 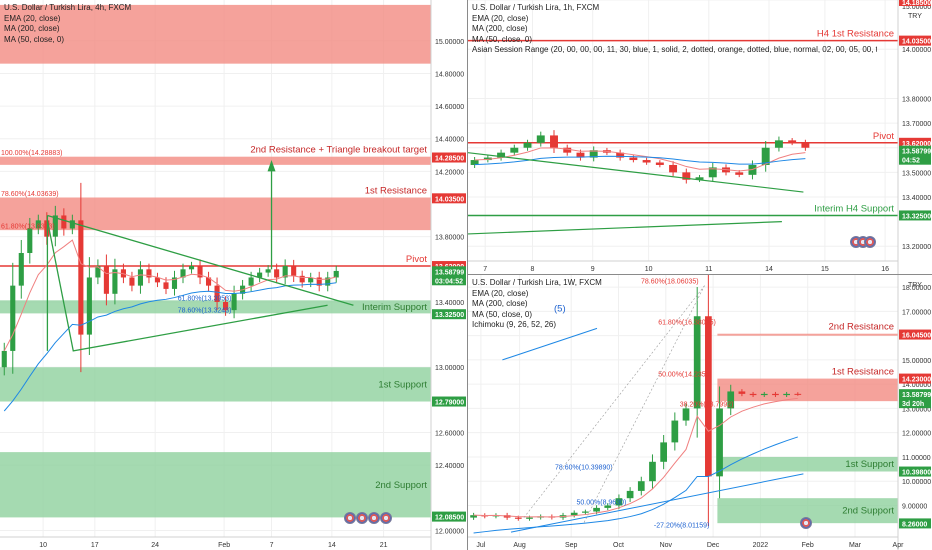 What do you see at coordinates (560, 308) in the screenshot?
I see `elliott-wave-label: (5)` at bounding box center [560, 308].